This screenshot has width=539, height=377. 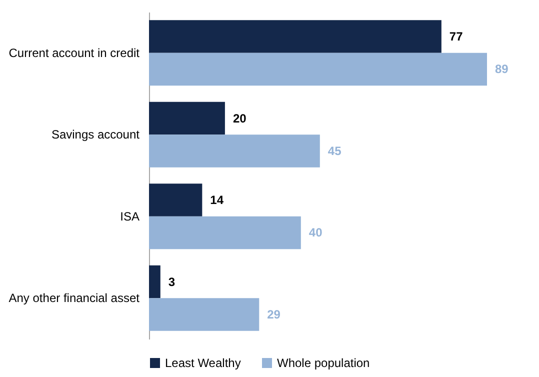 I want to click on legend-label: Least Wealthy, so click(x=203, y=363).